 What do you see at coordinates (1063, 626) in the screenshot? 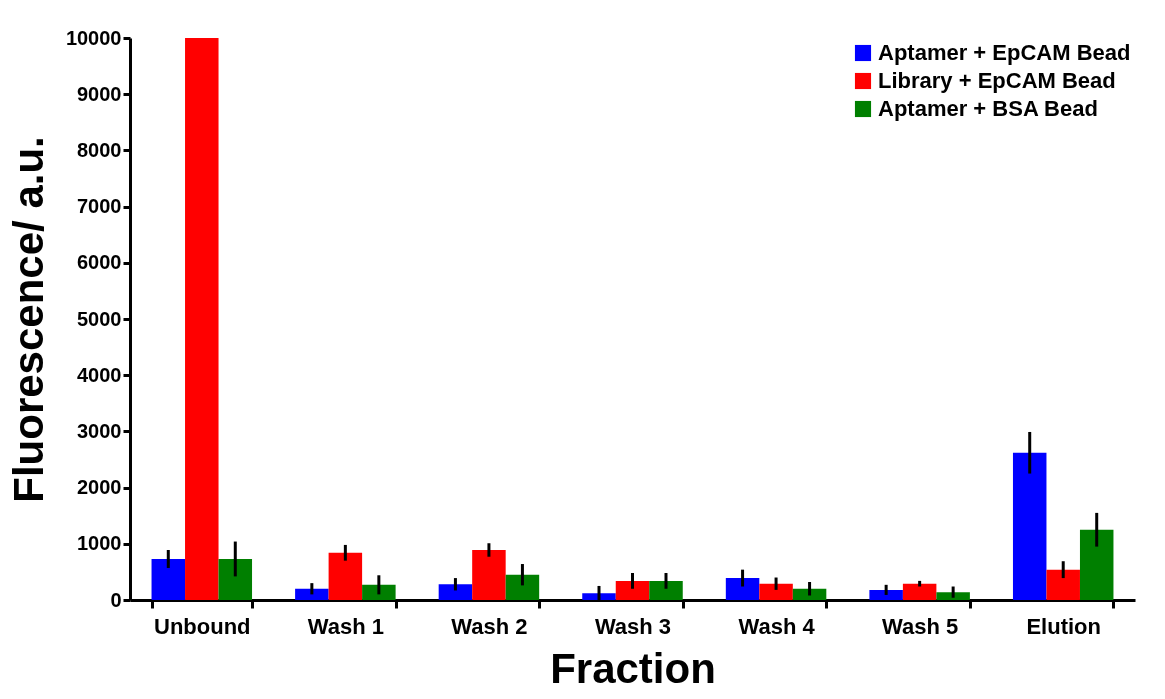
I see `x-tick-label: Elution` at bounding box center [1063, 626].